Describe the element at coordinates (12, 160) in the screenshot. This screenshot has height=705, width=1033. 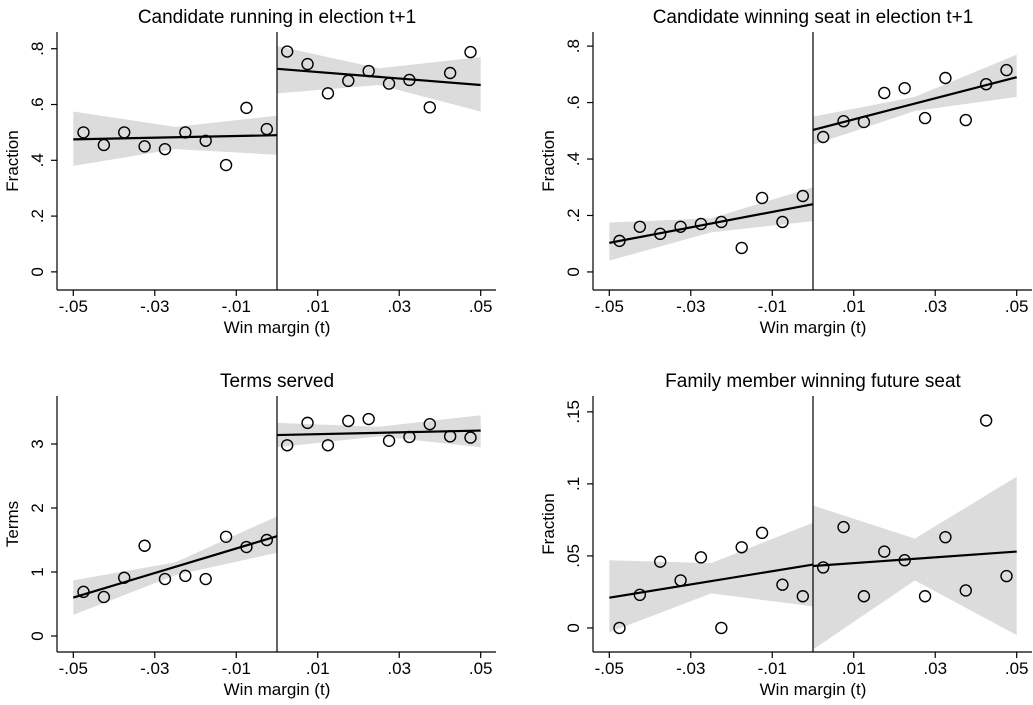
I see `y-axis-title: Fraction` at that location.